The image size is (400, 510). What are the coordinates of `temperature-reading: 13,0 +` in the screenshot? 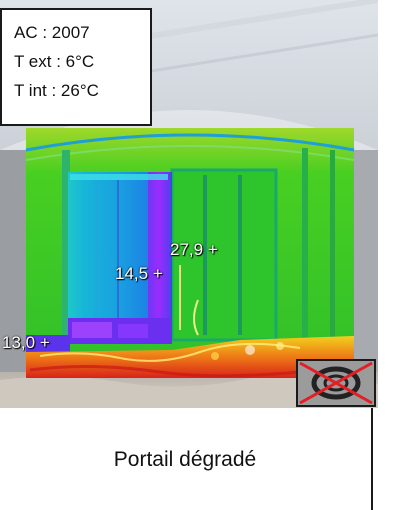 It's located at (26, 343).